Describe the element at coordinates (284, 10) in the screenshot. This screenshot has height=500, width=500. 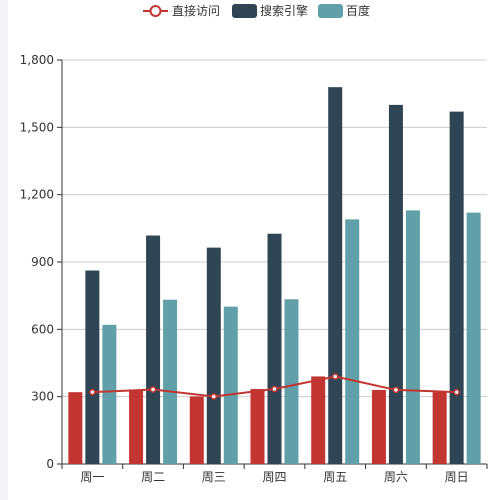
I see `legend-label: 搜索引擎` at that location.